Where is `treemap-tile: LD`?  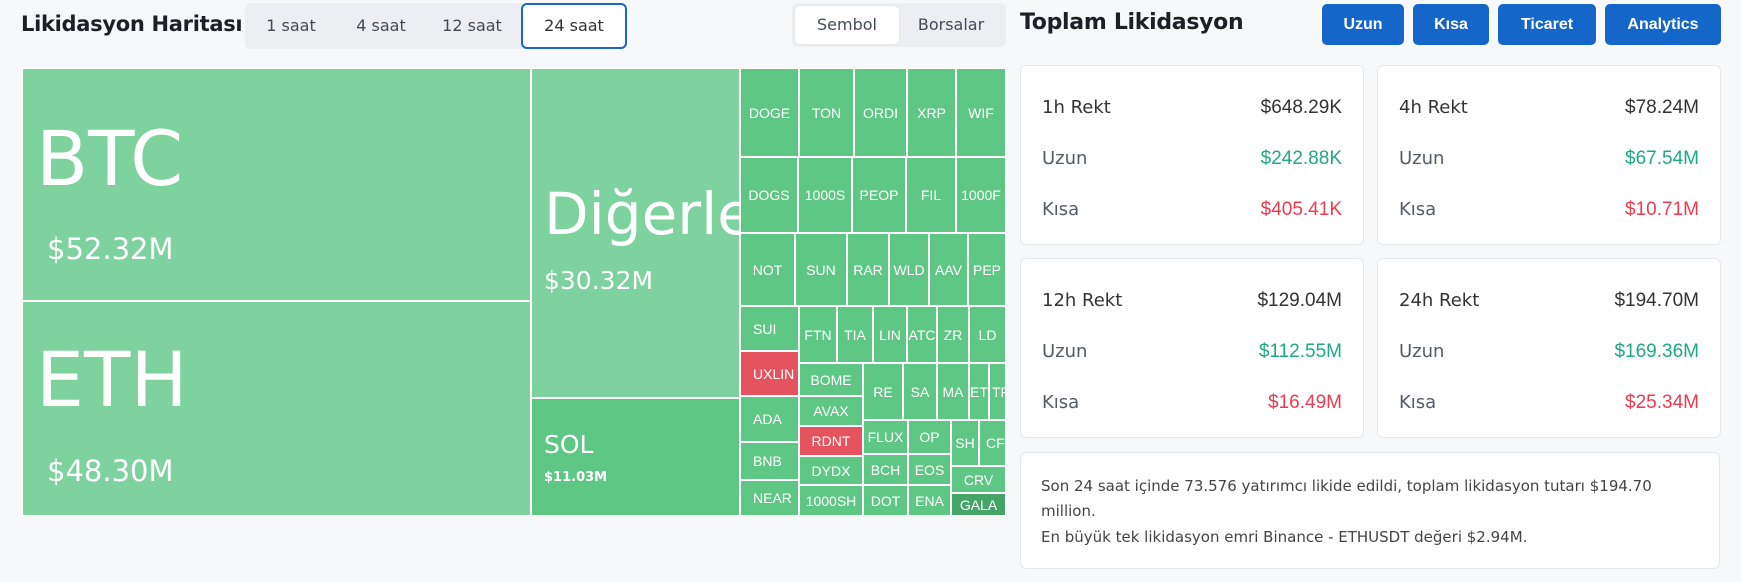 treemap-tile: LD is located at coordinates (987, 334).